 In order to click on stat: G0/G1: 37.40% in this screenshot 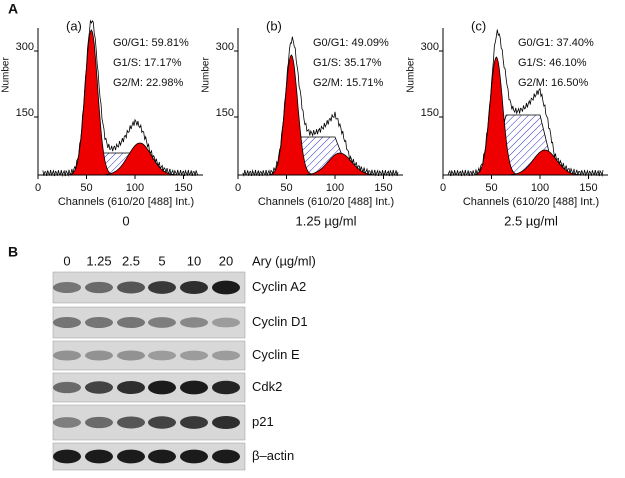, I will do `click(556, 43)`.